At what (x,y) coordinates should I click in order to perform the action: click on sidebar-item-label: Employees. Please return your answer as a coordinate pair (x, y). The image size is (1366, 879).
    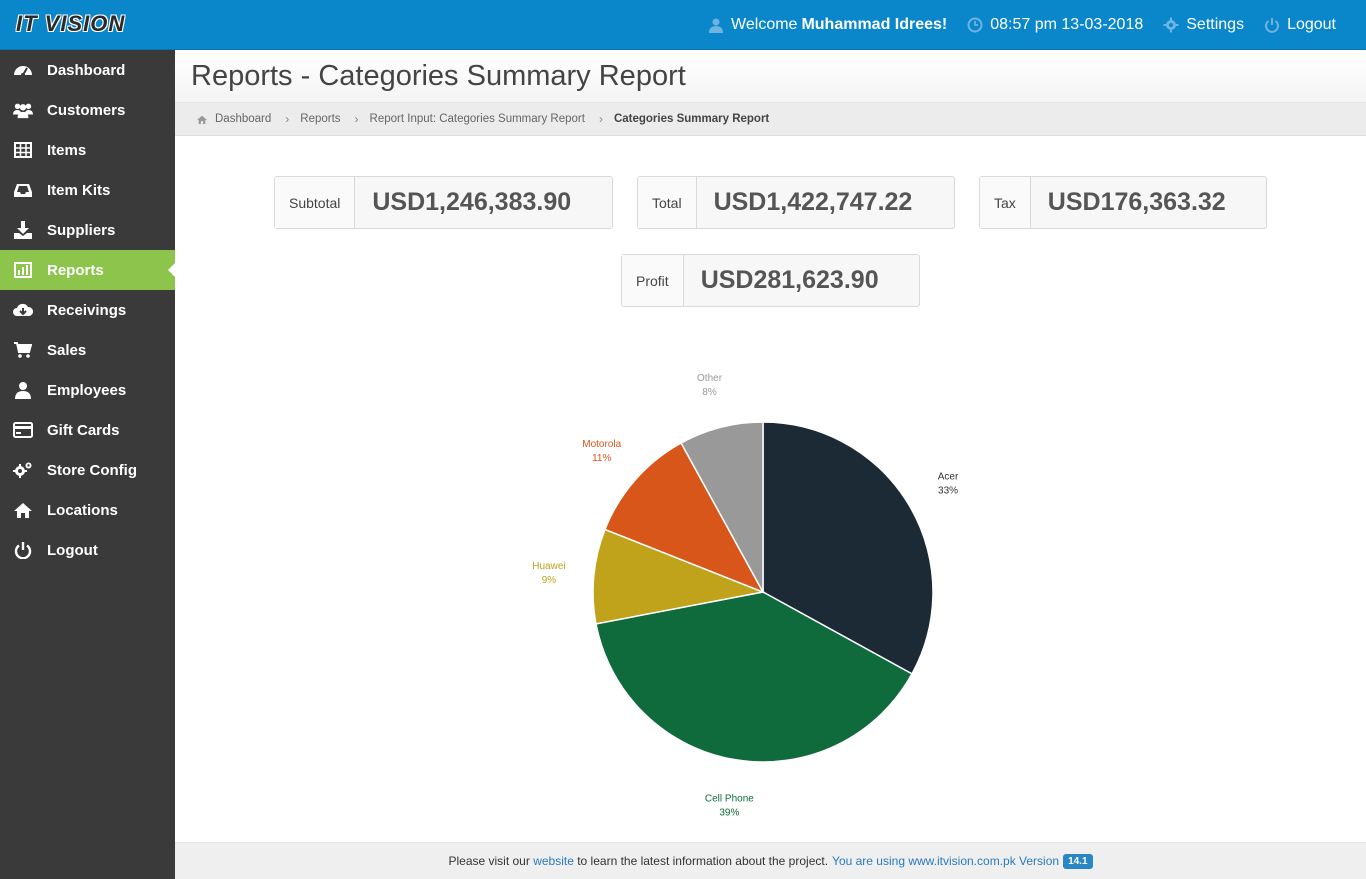
    Looking at the image, I should click on (87, 390).